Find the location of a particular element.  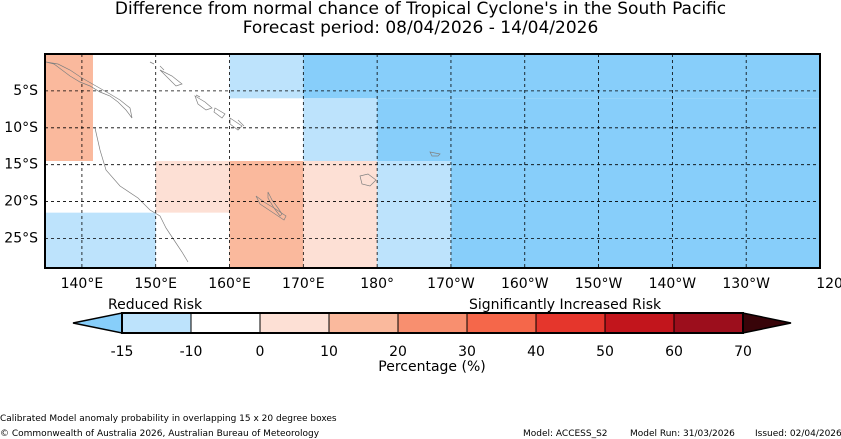

latitude-label: 15°S is located at coordinates (21, 165).